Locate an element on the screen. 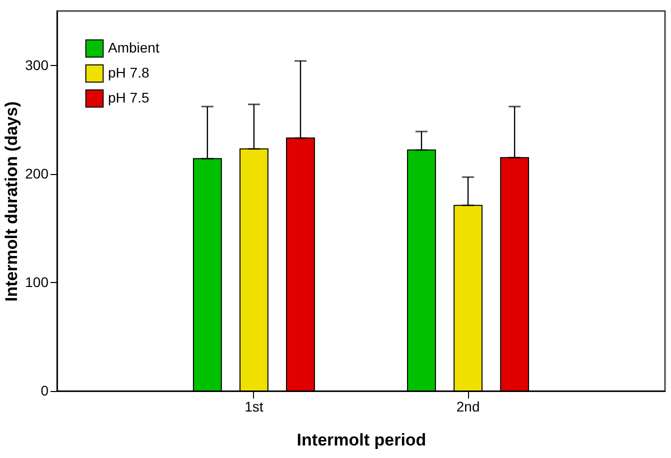  y-tick-label: 300 is located at coordinates (37, 64).